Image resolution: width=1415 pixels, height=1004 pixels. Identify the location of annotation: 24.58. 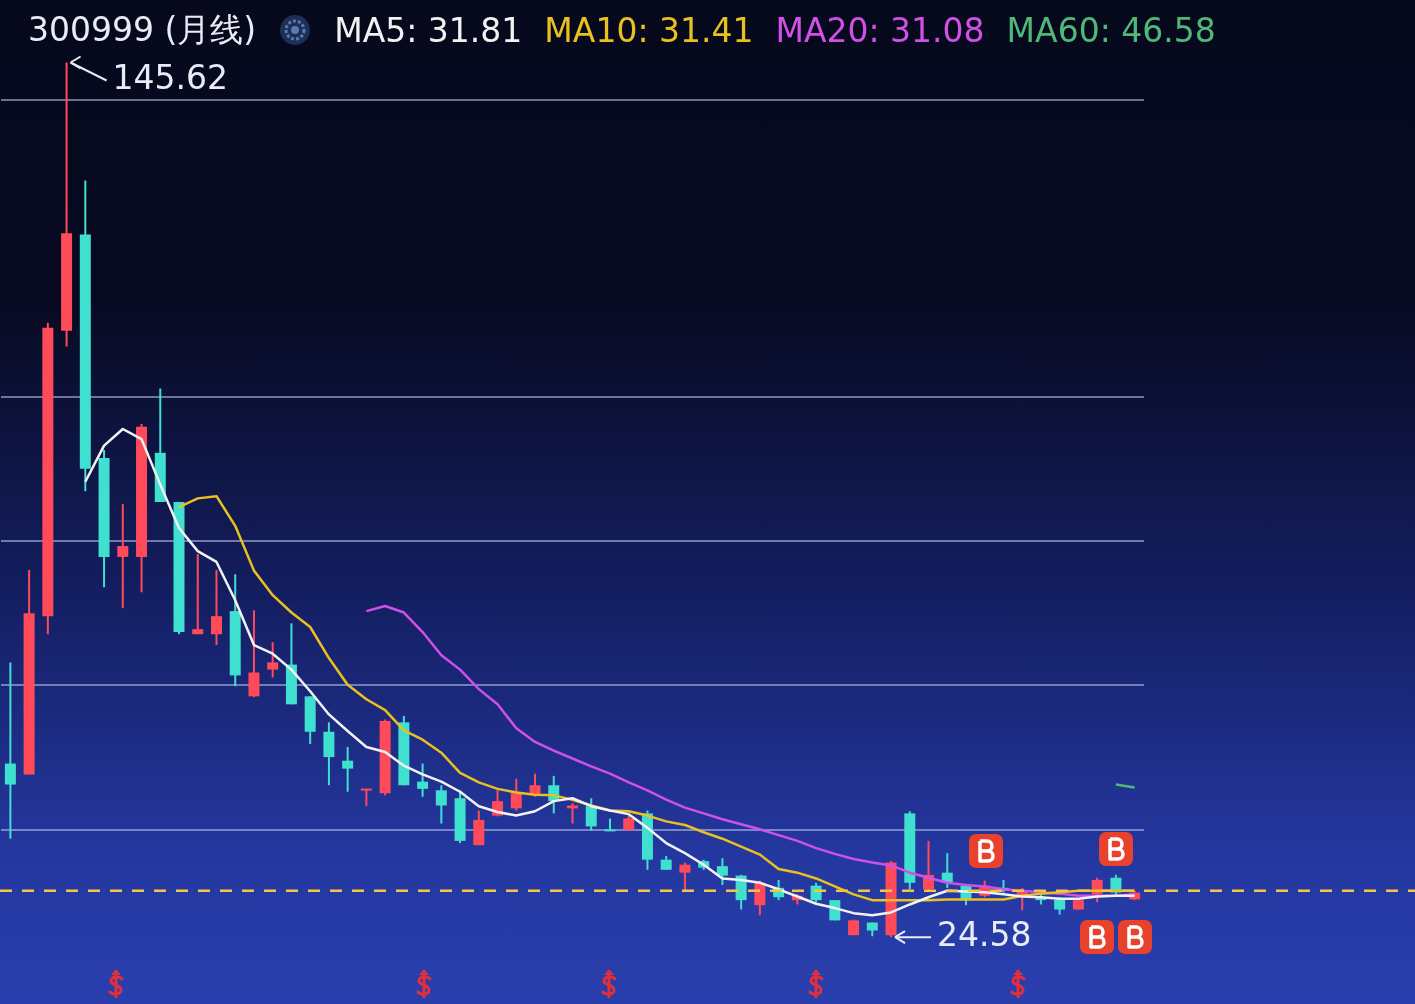
(984, 934).